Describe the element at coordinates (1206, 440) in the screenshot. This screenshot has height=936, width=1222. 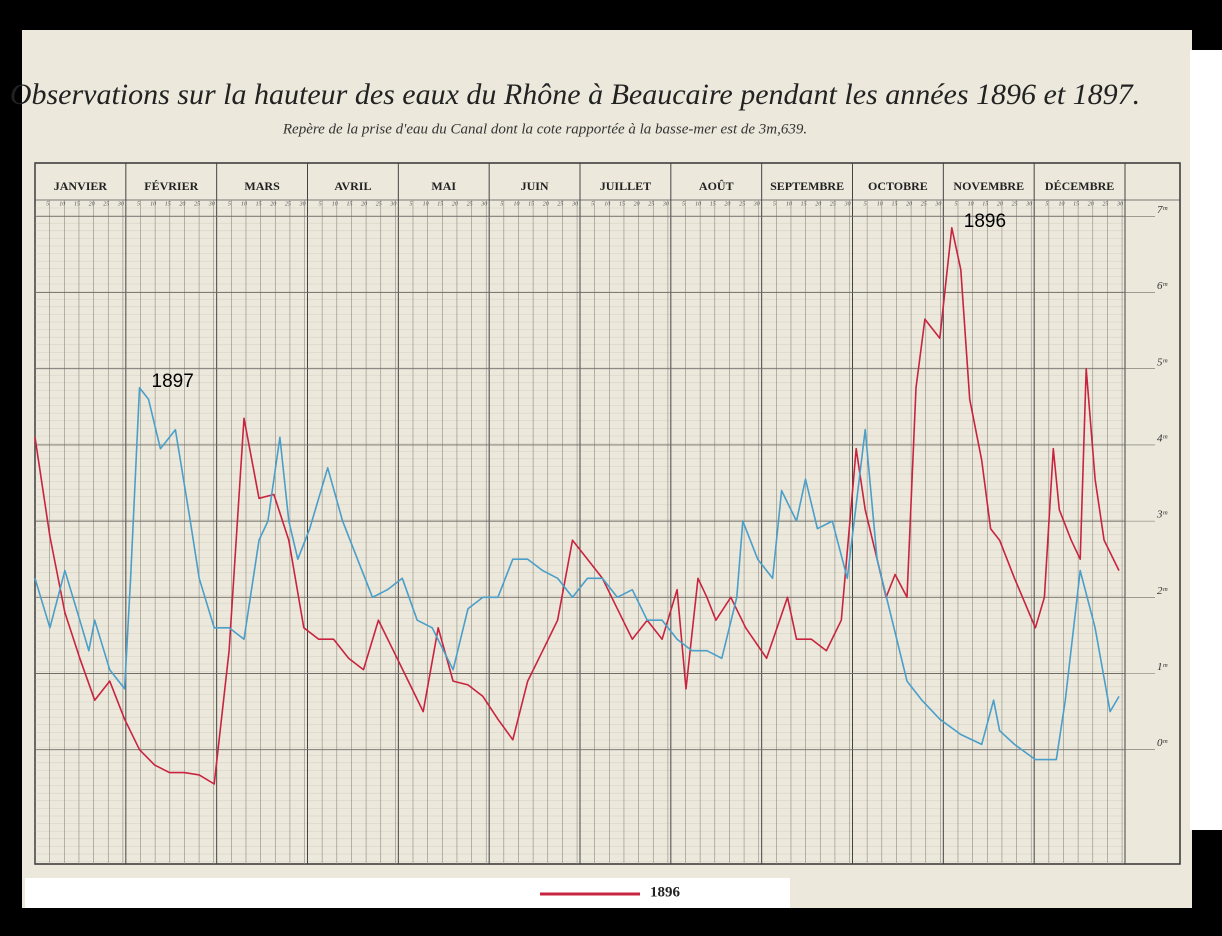
I see `margin` at that location.